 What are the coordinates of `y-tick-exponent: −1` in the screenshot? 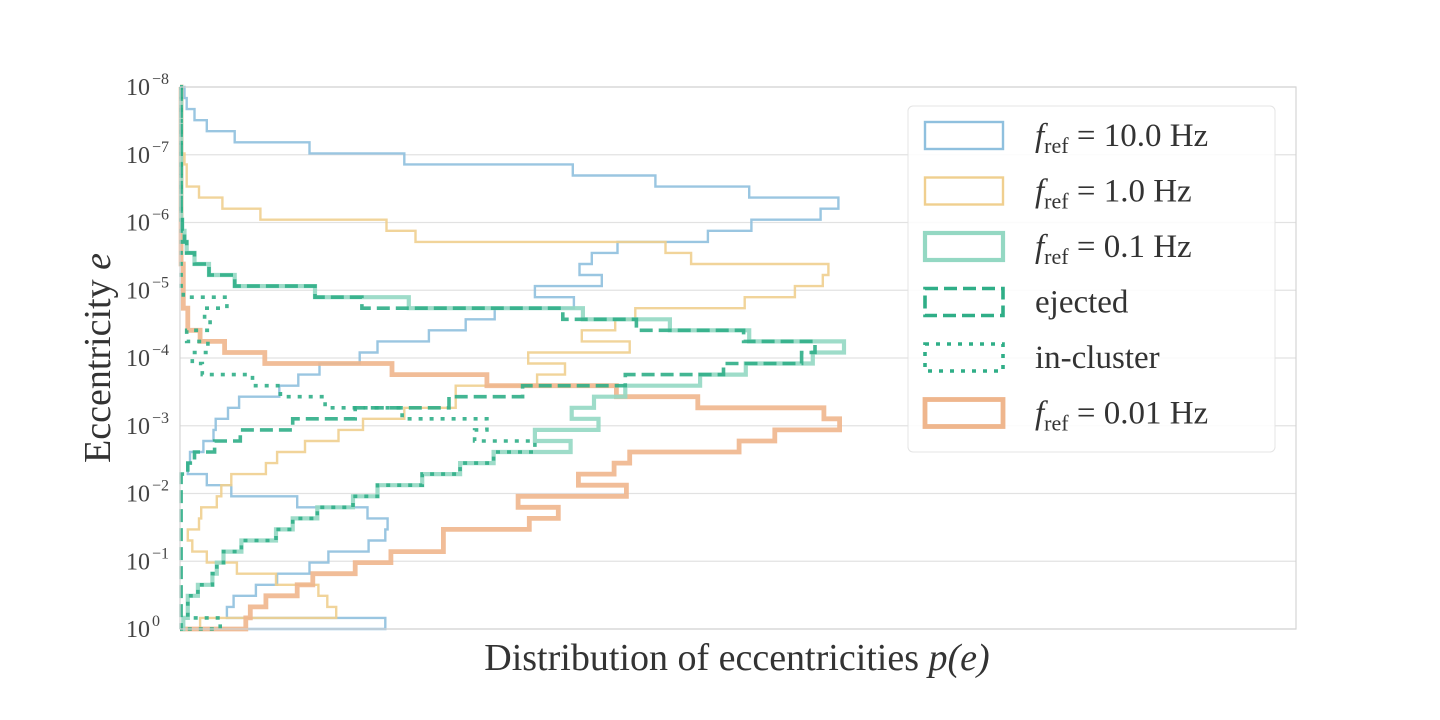 It's located at (160, 553).